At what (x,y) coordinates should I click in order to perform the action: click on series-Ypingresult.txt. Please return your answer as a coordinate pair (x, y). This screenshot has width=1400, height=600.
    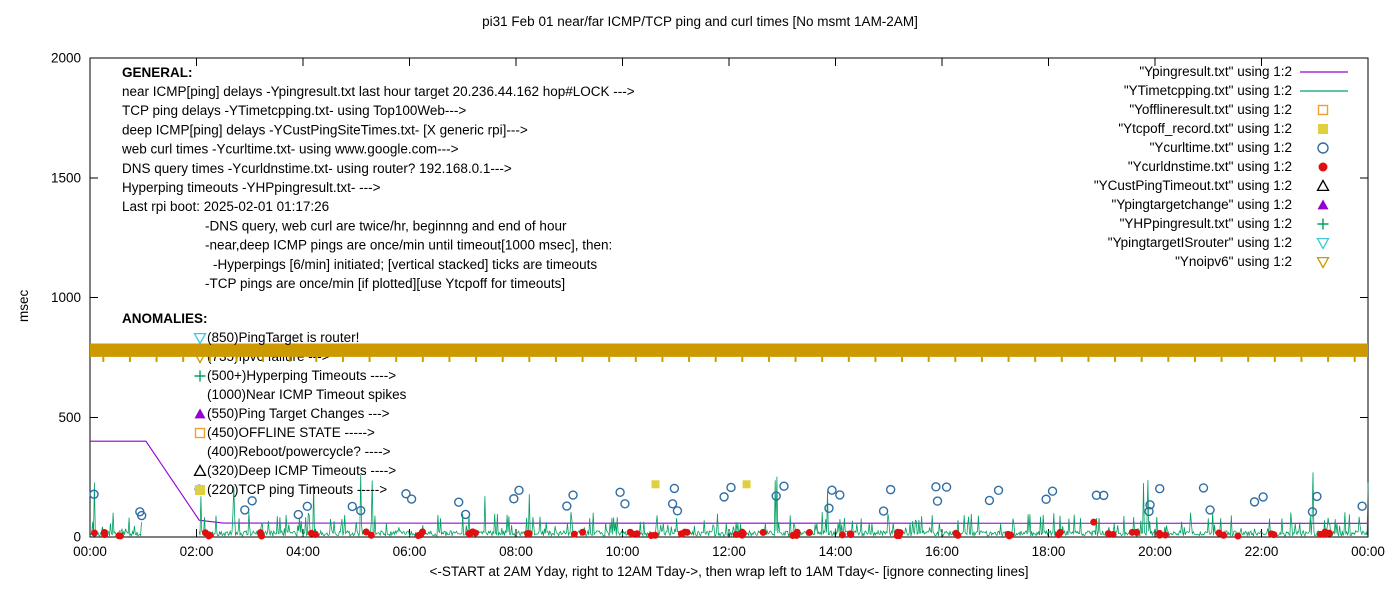
    Looking at the image, I should click on (729, 482).